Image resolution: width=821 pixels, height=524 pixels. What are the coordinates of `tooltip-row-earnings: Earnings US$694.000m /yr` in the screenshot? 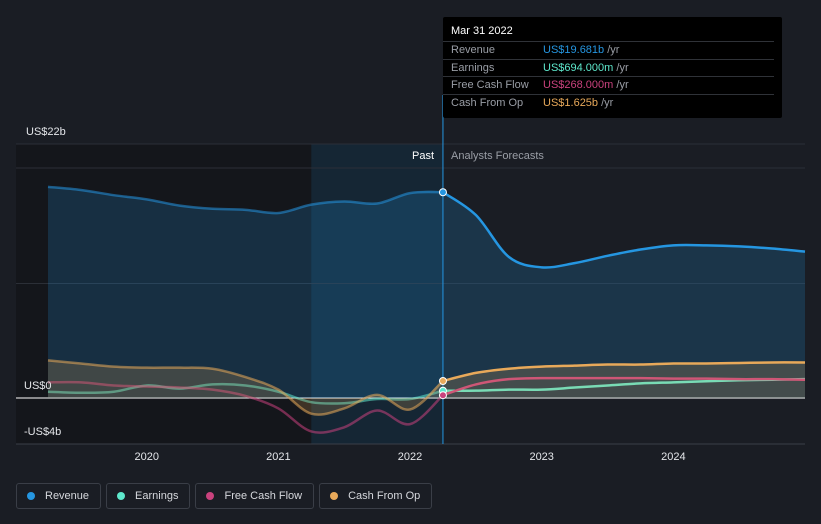 It's located at (608, 67).